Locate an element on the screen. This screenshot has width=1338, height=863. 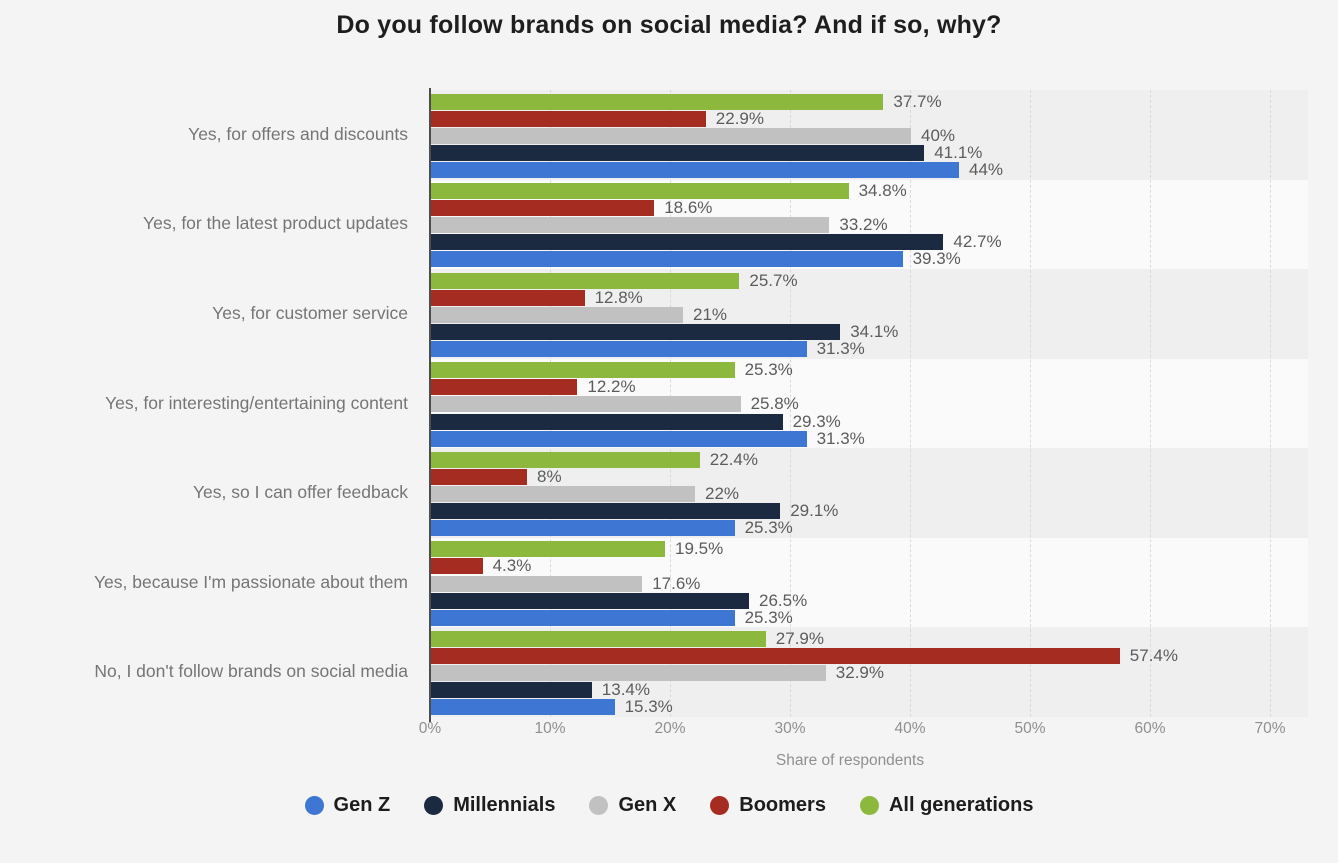
y-axis-line is located at coordinates (430, 405).